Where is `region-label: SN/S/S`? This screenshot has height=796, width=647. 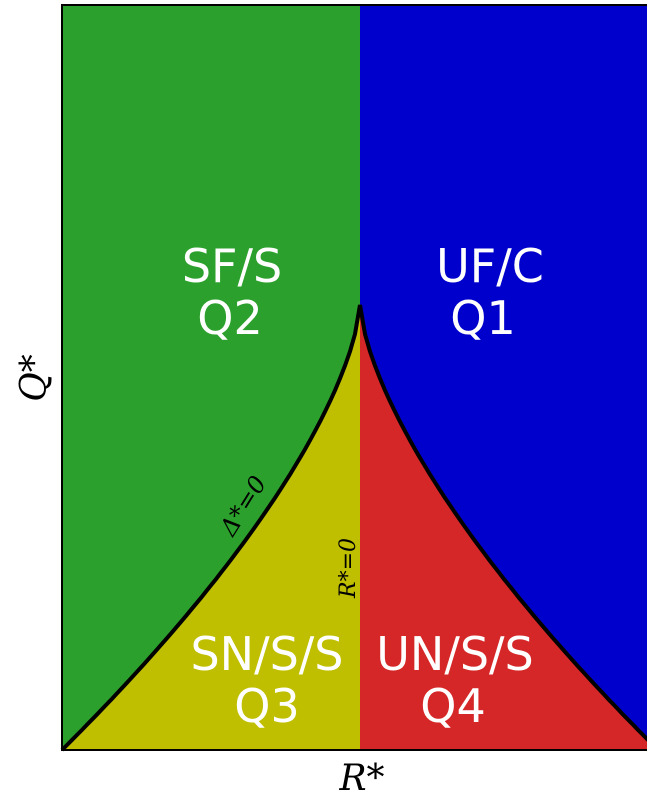
region-label: SN/S/S is located at coordinates (266, 654).